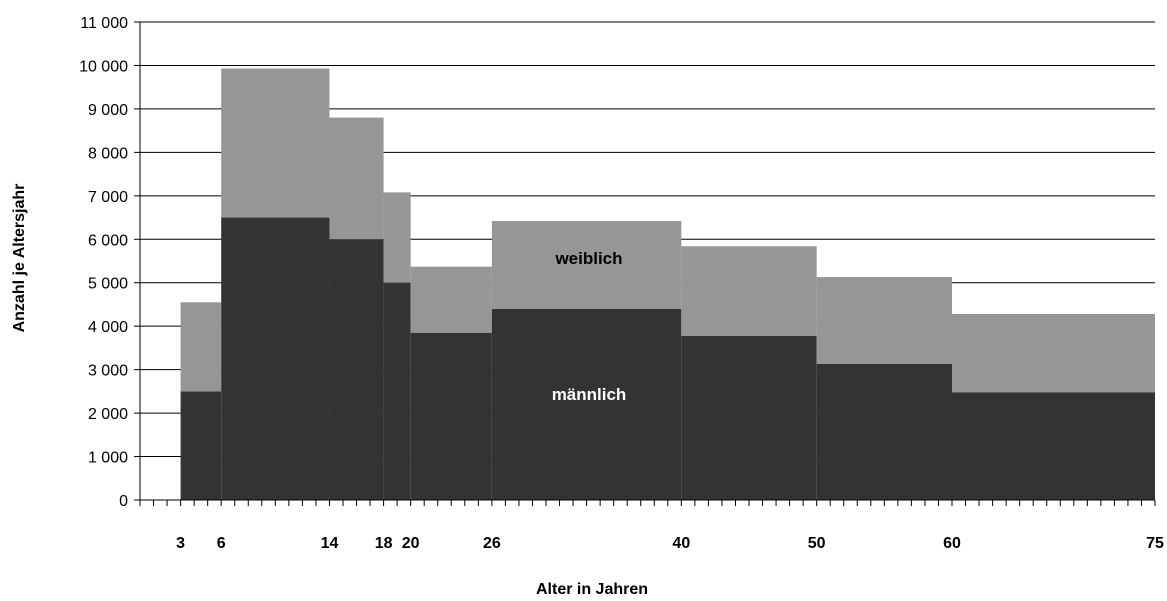  I want to click on y-axis-title: Anzahl je Altersjahr, so click(19, 258).